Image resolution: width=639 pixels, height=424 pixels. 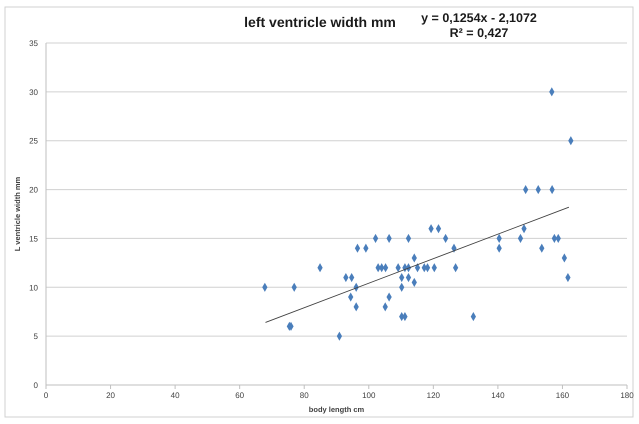 What do you see at coordinates (36, 385) in the screenshot?
I see `y-tick-label: 0` at bounding box center [36, 385].